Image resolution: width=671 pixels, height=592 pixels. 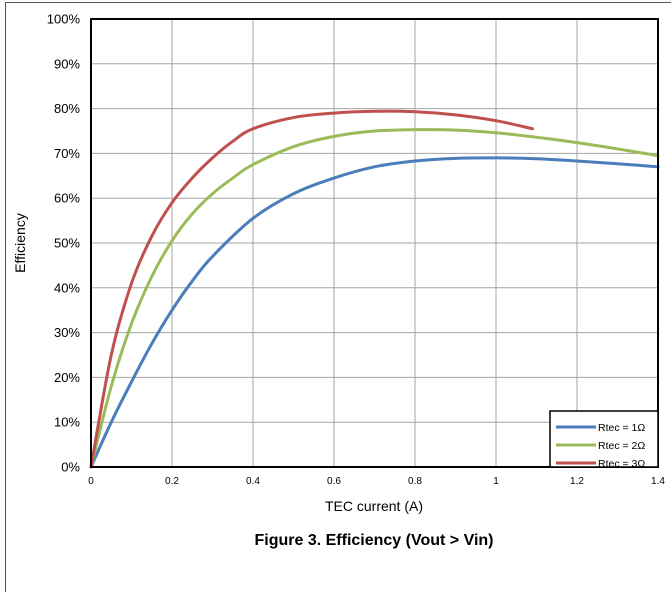 I want to click on legend: Rtec = 1Ω Rtec = 2Ω Rtec = 3Ω, so click(x=604, y=440).